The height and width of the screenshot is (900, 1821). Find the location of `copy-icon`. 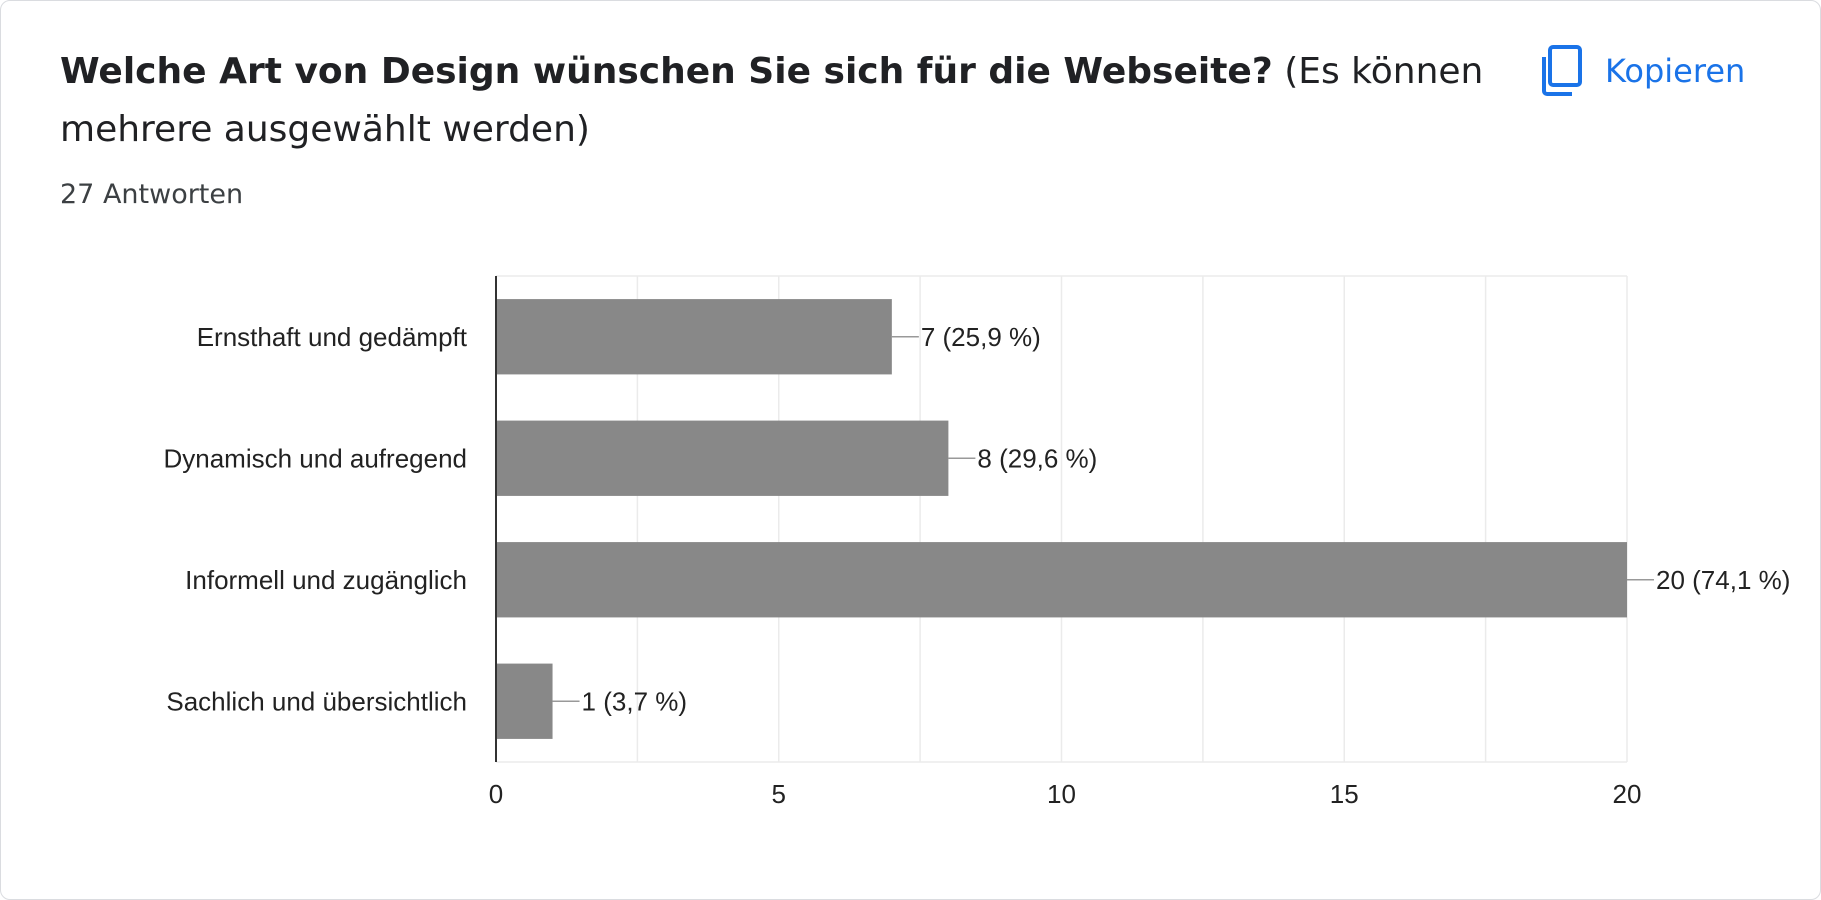

copy-icon is located at coordinates (1562, 71).